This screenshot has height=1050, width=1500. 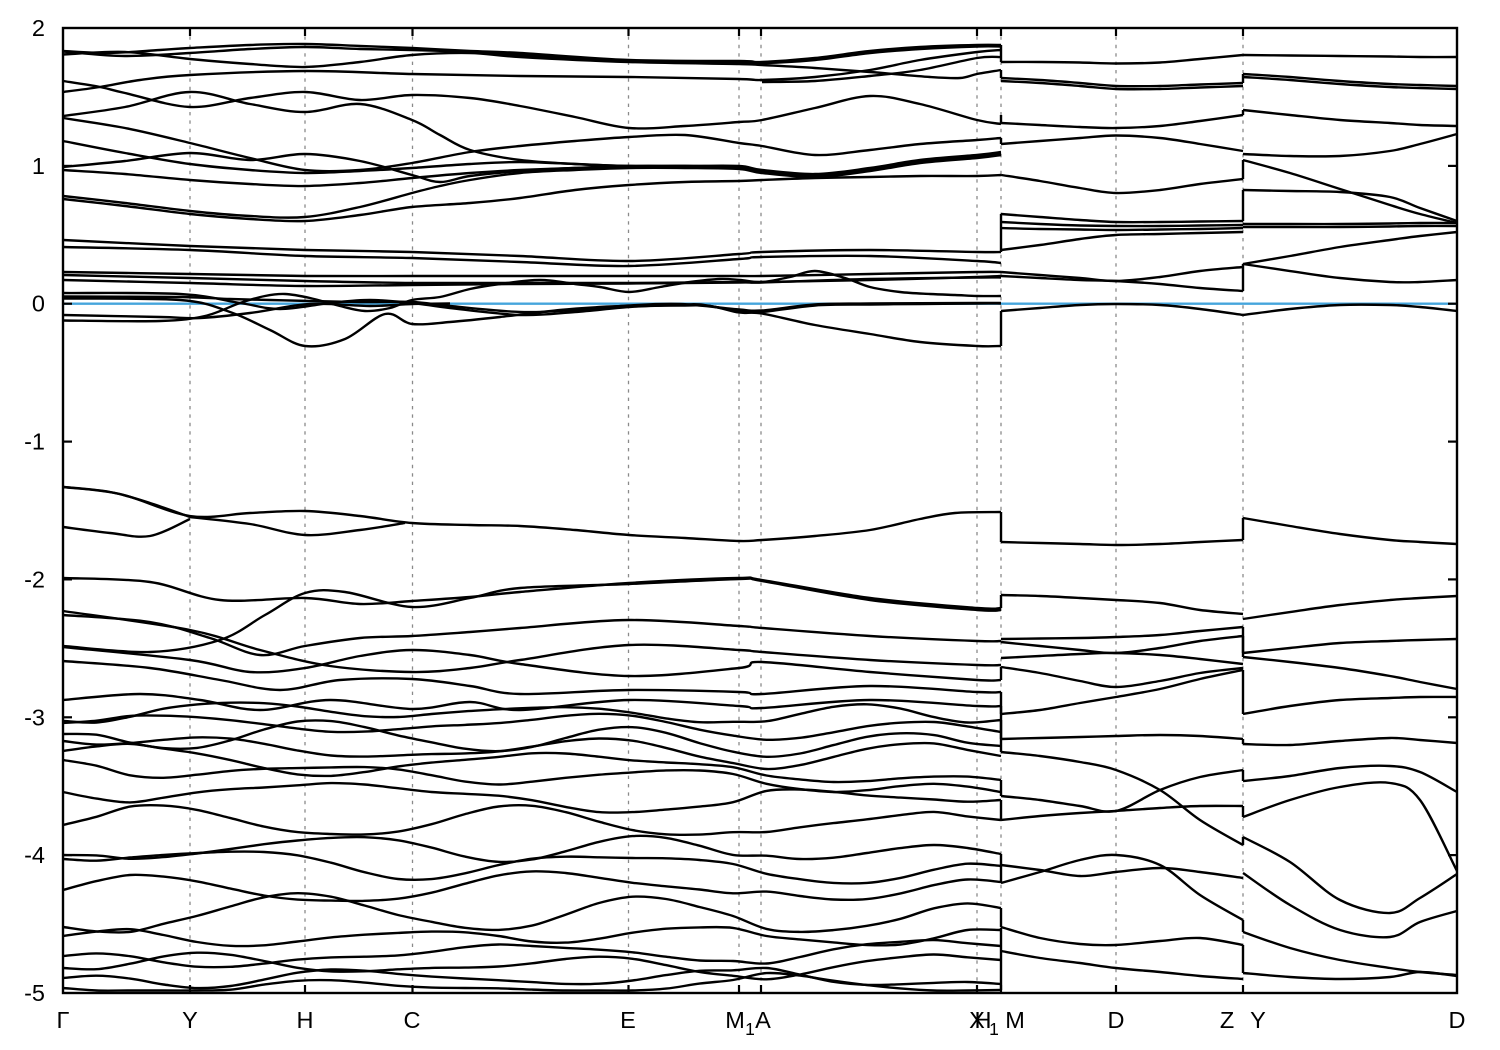 I want to click on svg-text: C, so click(x=412, y=1020).